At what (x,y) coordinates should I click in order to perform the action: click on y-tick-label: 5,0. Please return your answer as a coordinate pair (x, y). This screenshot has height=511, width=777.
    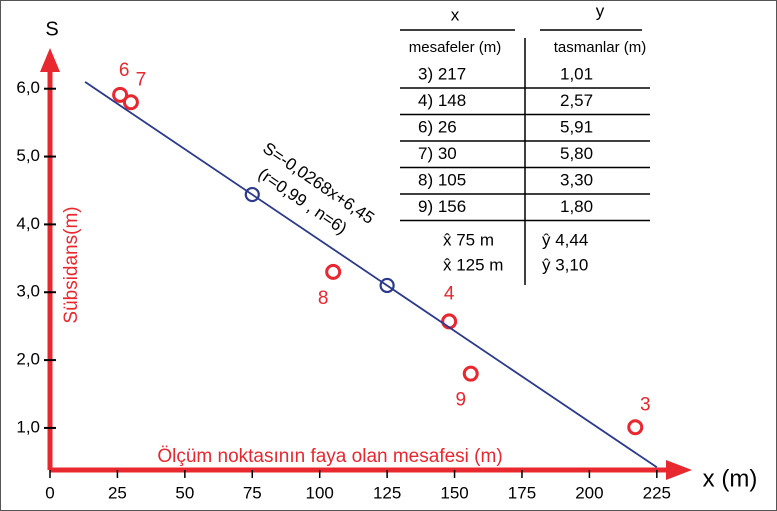
    Looking at the image, I should click on (28, 155).